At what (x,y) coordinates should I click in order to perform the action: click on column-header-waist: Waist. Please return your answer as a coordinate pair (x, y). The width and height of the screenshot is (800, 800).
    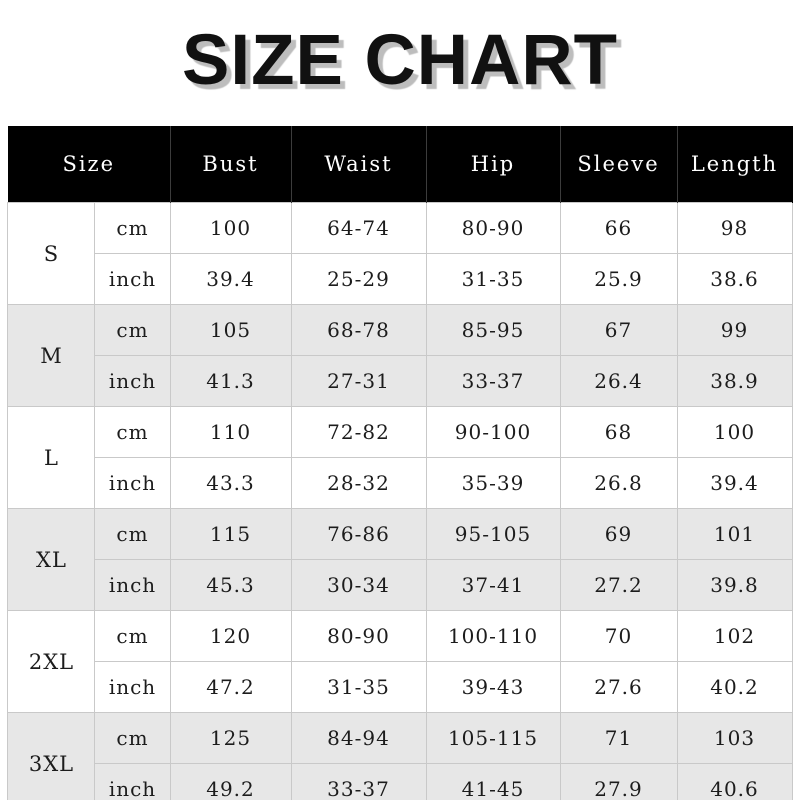
    Looking at the image, I should click on (359, 164).